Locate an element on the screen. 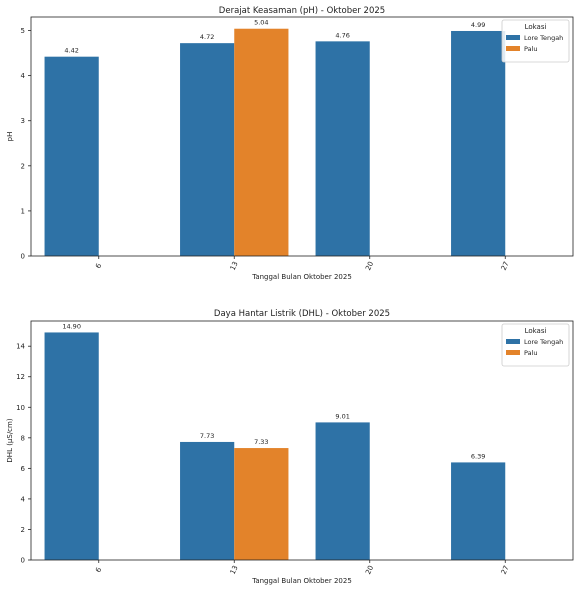 Image resolution: width=581 pixels, height=591 pixels. y-axis-label: DHL (µS/cm) is located at coordinates (10, 440).